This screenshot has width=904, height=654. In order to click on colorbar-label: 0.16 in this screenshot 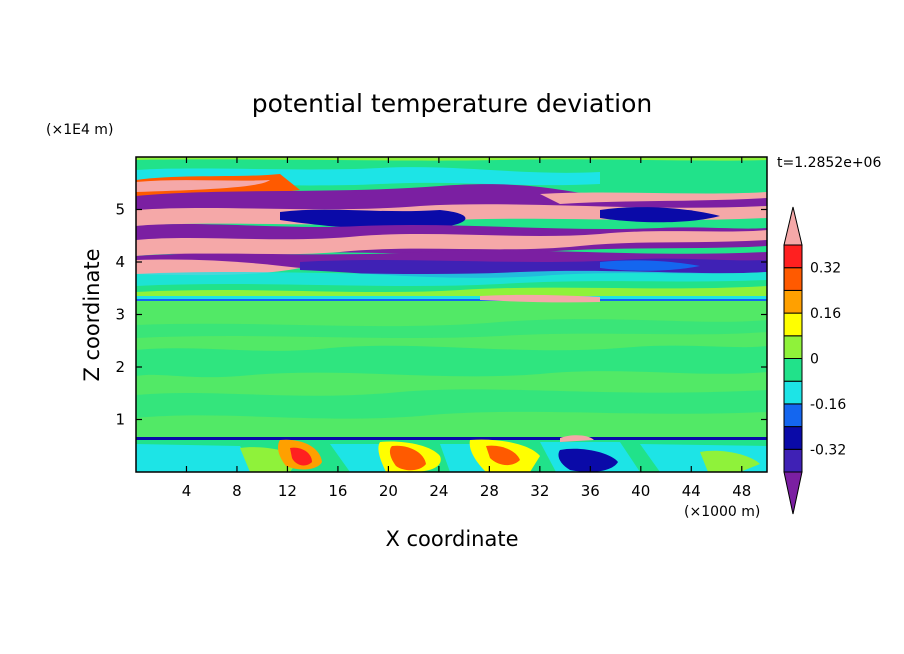, I will do `click(825, 314)`.